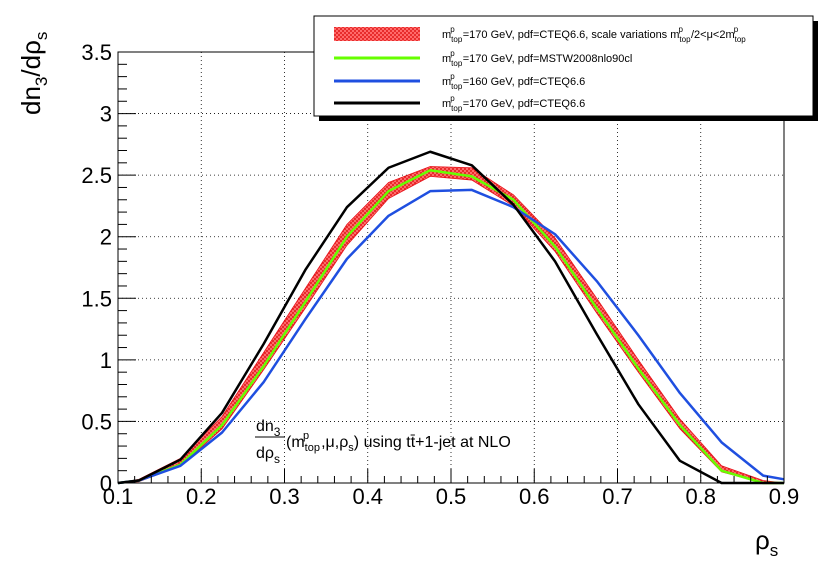 The height and width of the screenshot is (567, 830). Describe the element at coordinates (106, 237) in the screenshot. I see `y-tick-label: 2` at that location.